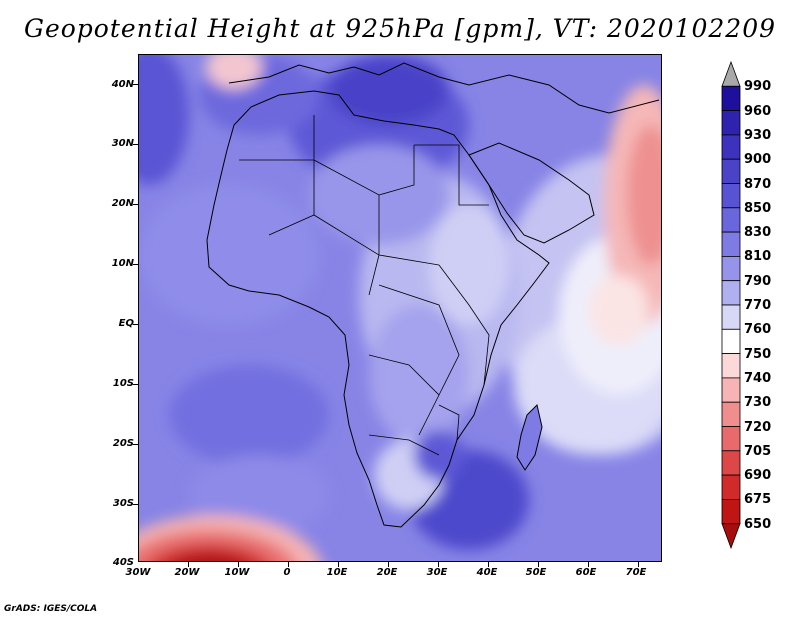 This screenshot has width=800, height=618. I want to click on colorbar-level-label: 690, so click(758, 476).